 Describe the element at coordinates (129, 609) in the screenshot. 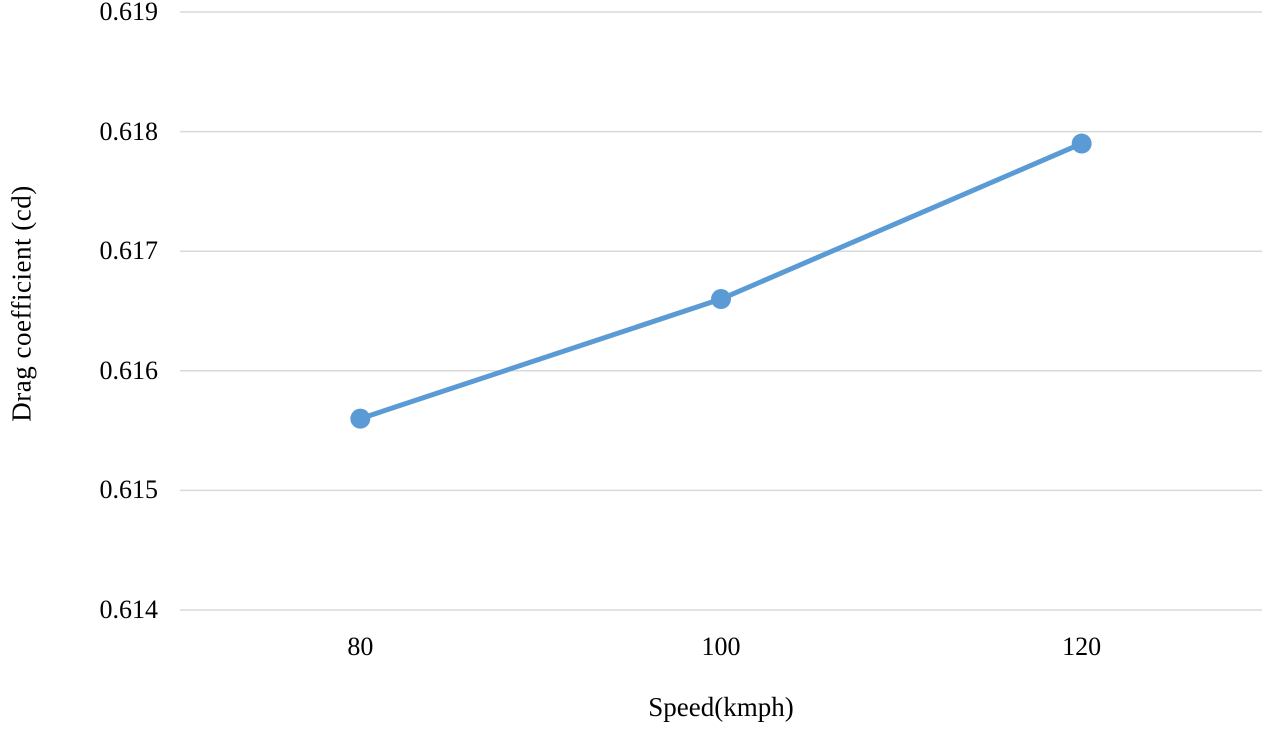

I see `y-tick-label: 0.614` at that location.